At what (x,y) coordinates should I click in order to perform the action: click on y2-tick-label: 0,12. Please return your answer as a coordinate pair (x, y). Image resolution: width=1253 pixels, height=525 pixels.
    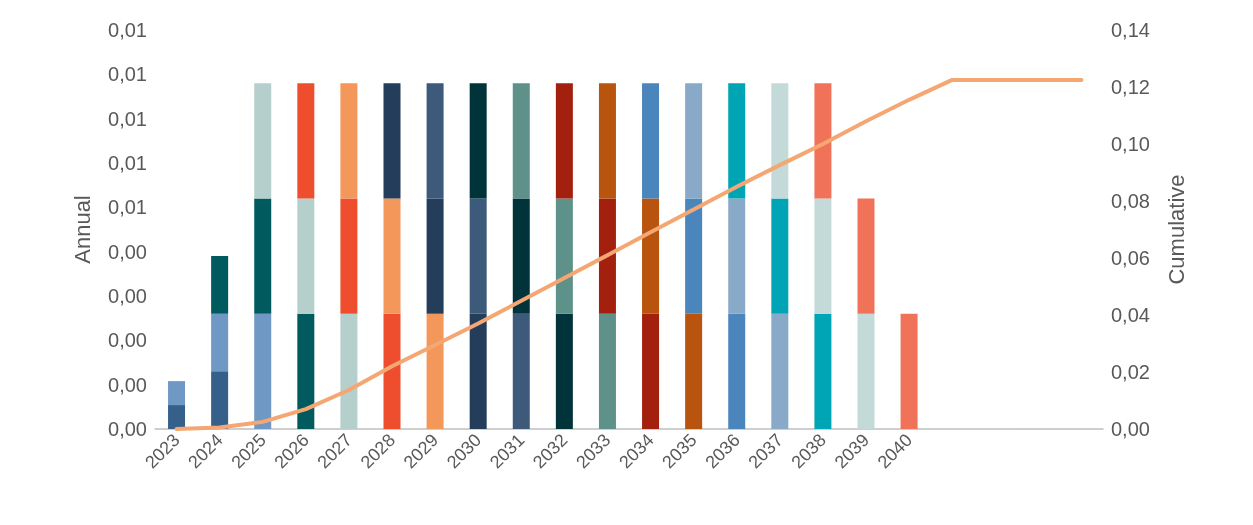
    Looking at the image, I should click on (1130, 87).